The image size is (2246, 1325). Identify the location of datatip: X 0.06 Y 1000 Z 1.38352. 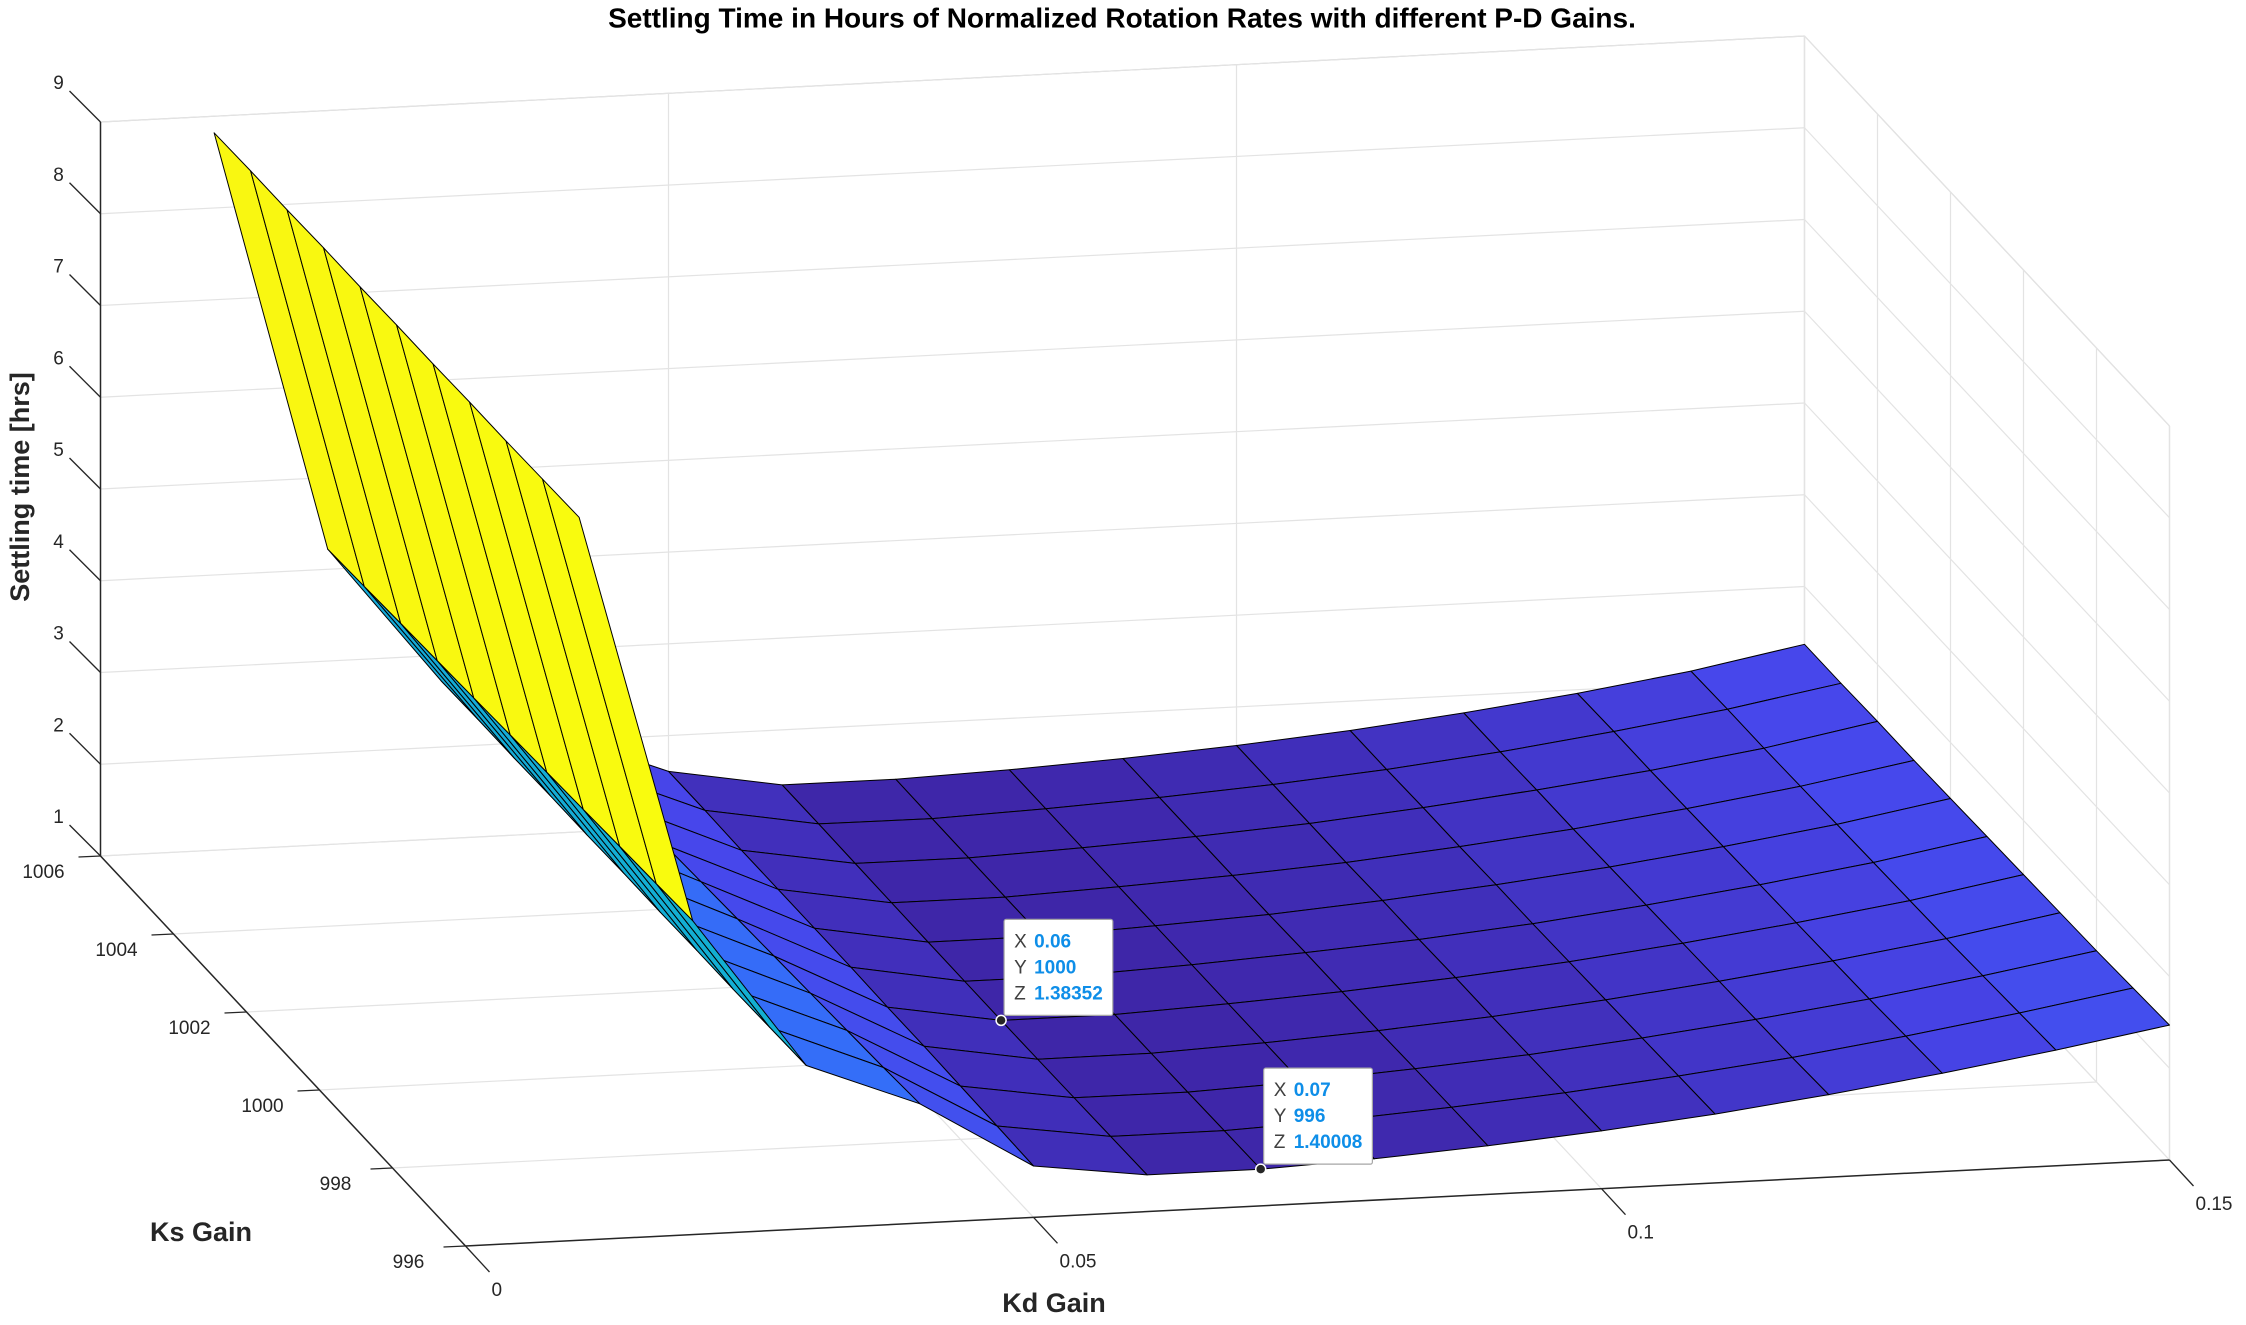
(1058, 967).